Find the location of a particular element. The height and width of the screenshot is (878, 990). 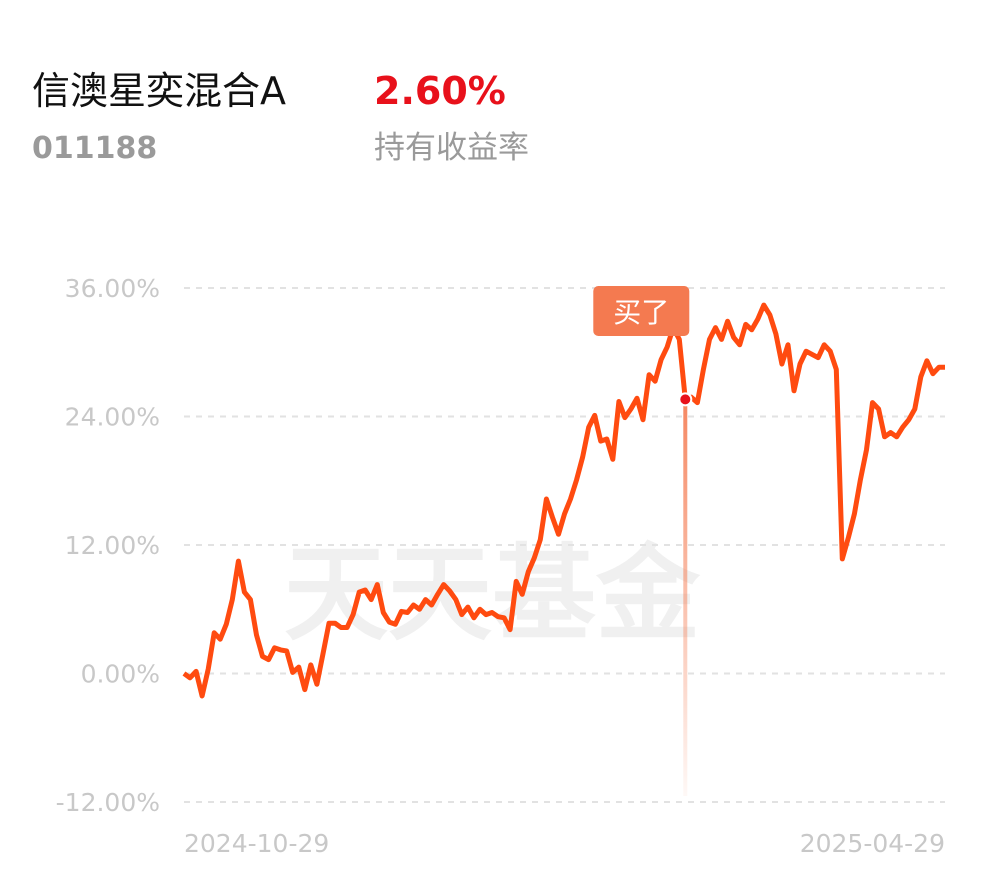

y-tick-label: 0.00% is located at coordinates (120, 674).